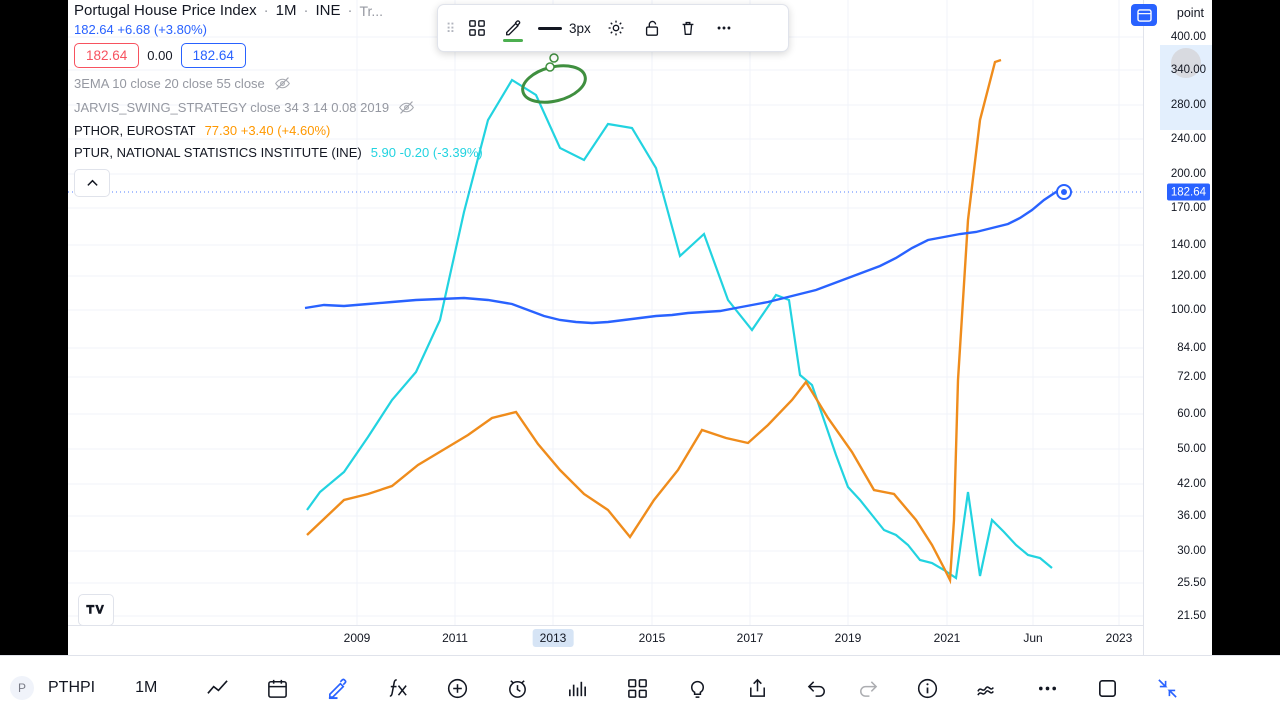 This screenshot has height=720, width=1280. Describe the element at coordinates (1191, 449) in the screenshot. I see `price-tick-12: 50.00` at that location.